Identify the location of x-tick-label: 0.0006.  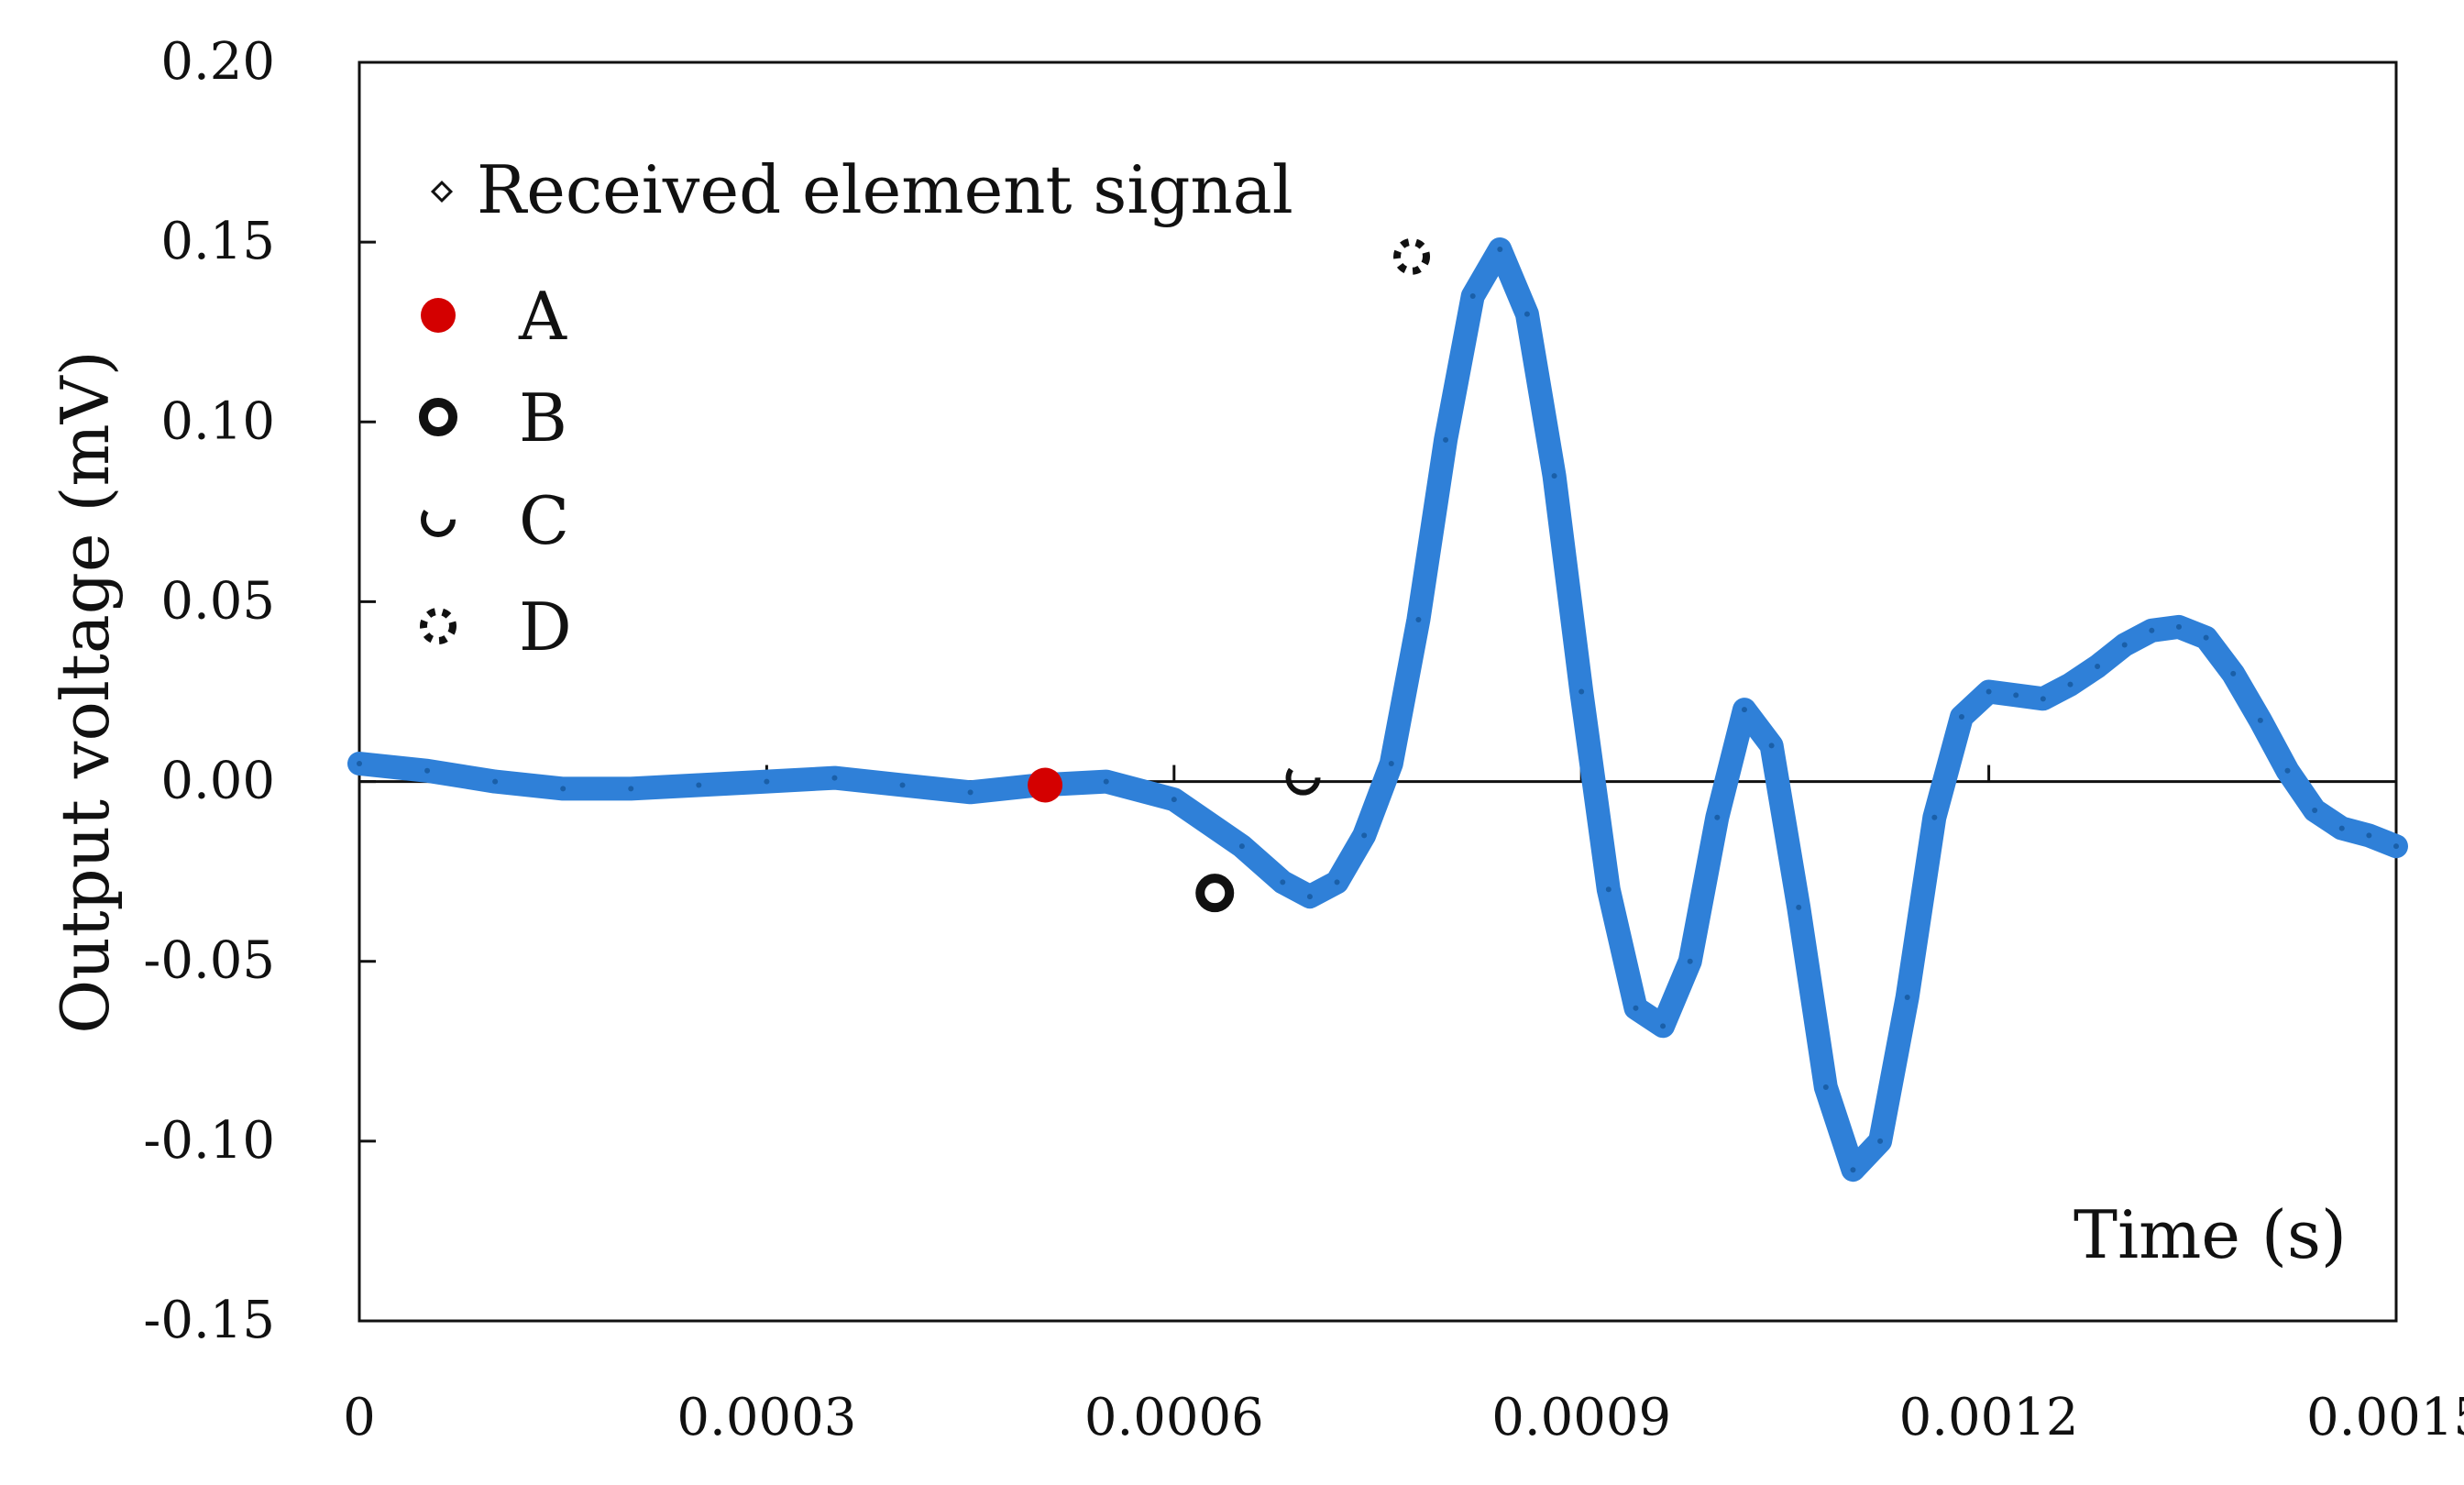
(1174, 1417).